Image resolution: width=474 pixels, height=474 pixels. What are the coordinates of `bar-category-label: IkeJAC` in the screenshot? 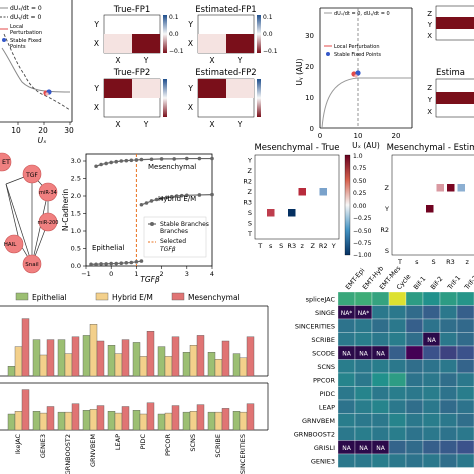 It's located at (18, 444).